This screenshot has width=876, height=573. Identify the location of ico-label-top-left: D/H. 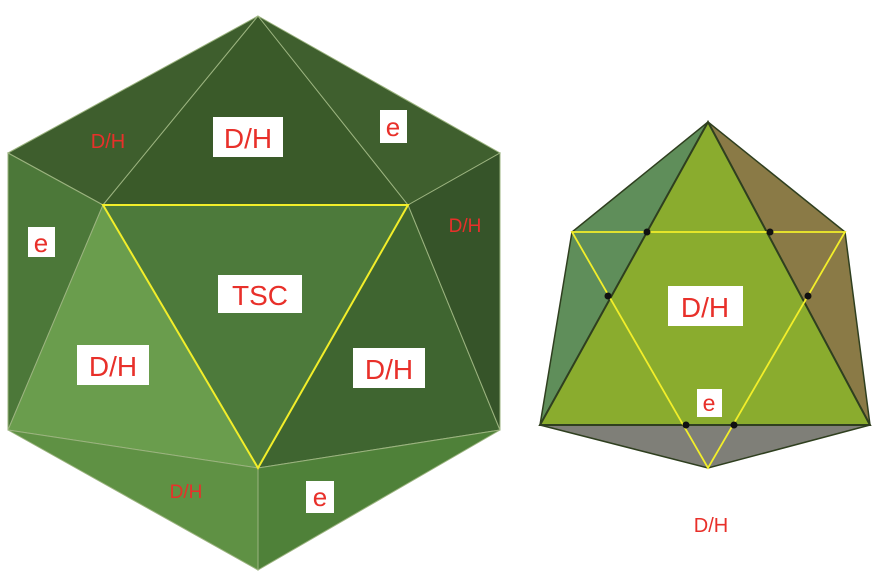
(108, 142).